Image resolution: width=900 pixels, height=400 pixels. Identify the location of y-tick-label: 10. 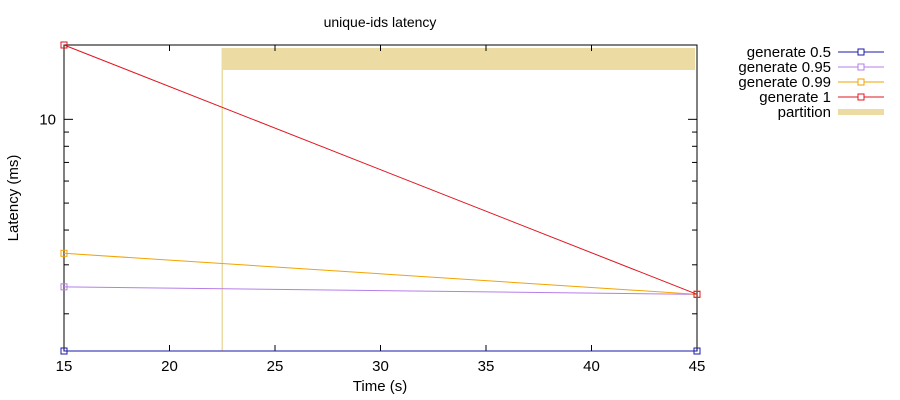
(47, 119).